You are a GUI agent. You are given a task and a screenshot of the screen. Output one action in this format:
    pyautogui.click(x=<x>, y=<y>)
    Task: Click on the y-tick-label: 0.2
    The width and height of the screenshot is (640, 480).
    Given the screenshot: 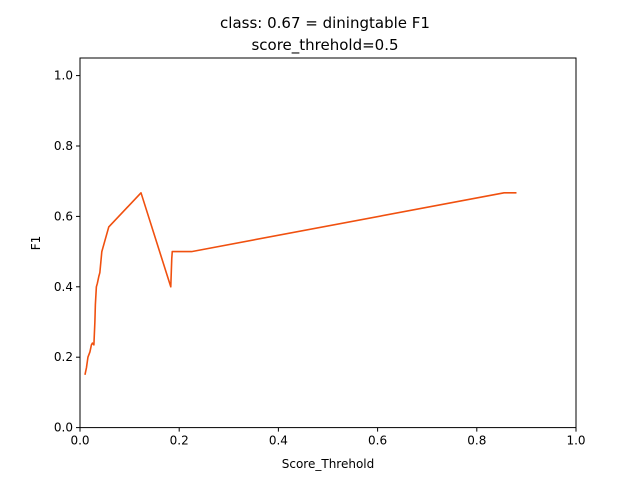 What is the action you would take?
    pyautogui.click(x=63, y=357)
    